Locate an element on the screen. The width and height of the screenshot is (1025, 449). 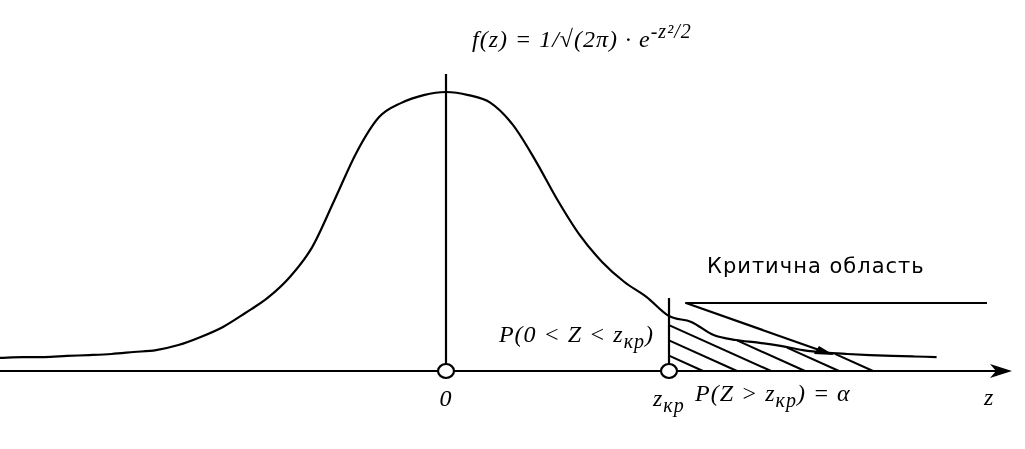
annotation: Критична область is located at coordinates (816, 266).